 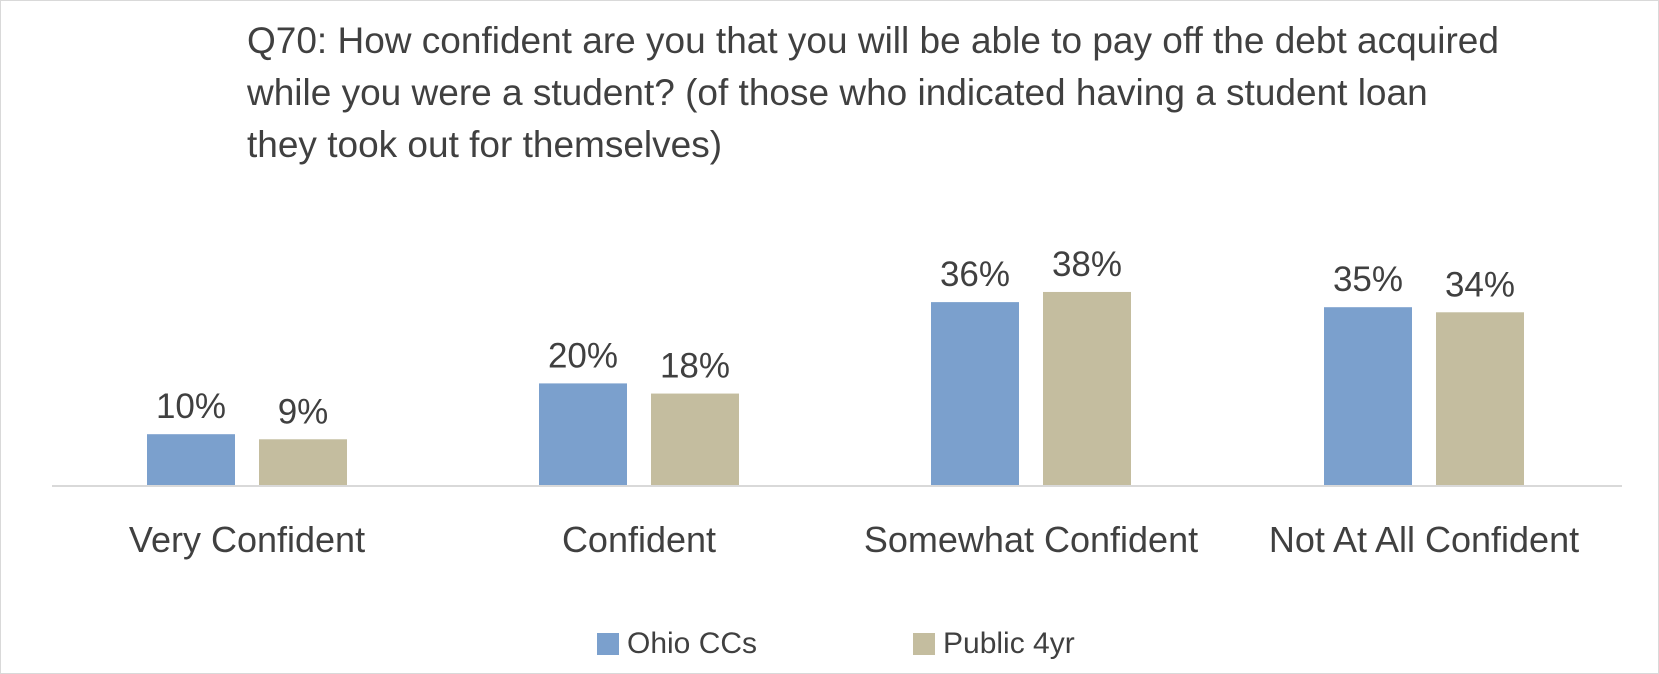 I want to click on legend: Ohio CCs Public 4yr, so click(x=829, y=644).